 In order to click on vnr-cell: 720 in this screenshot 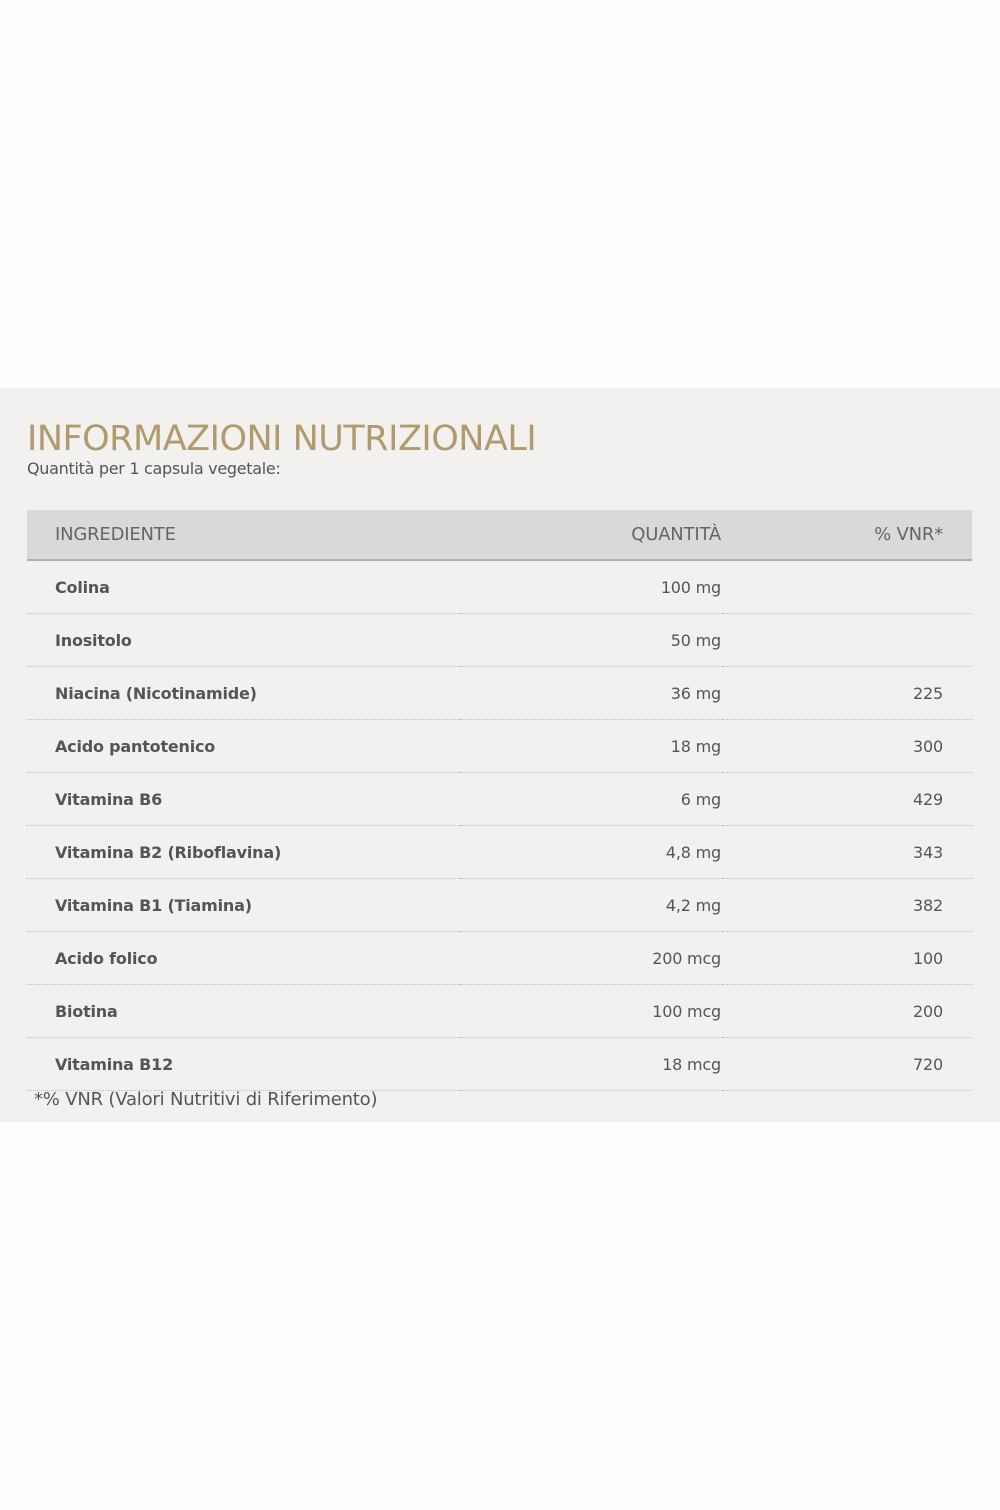, I will do `click(847, 1064)`.